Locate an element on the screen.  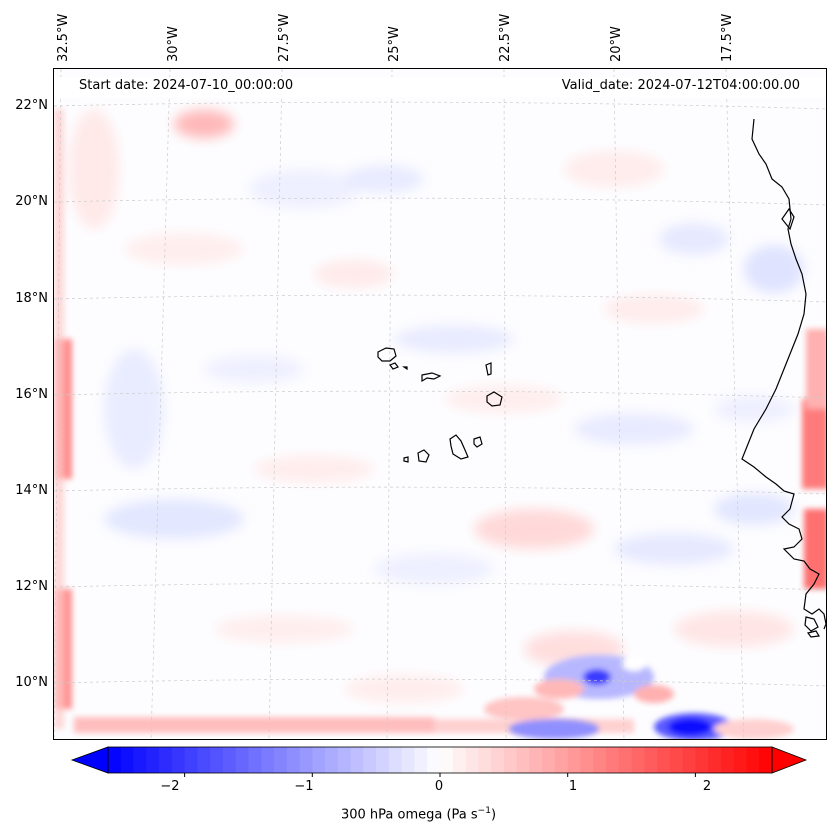
field-strong-features is located at coordinates (639, 697).